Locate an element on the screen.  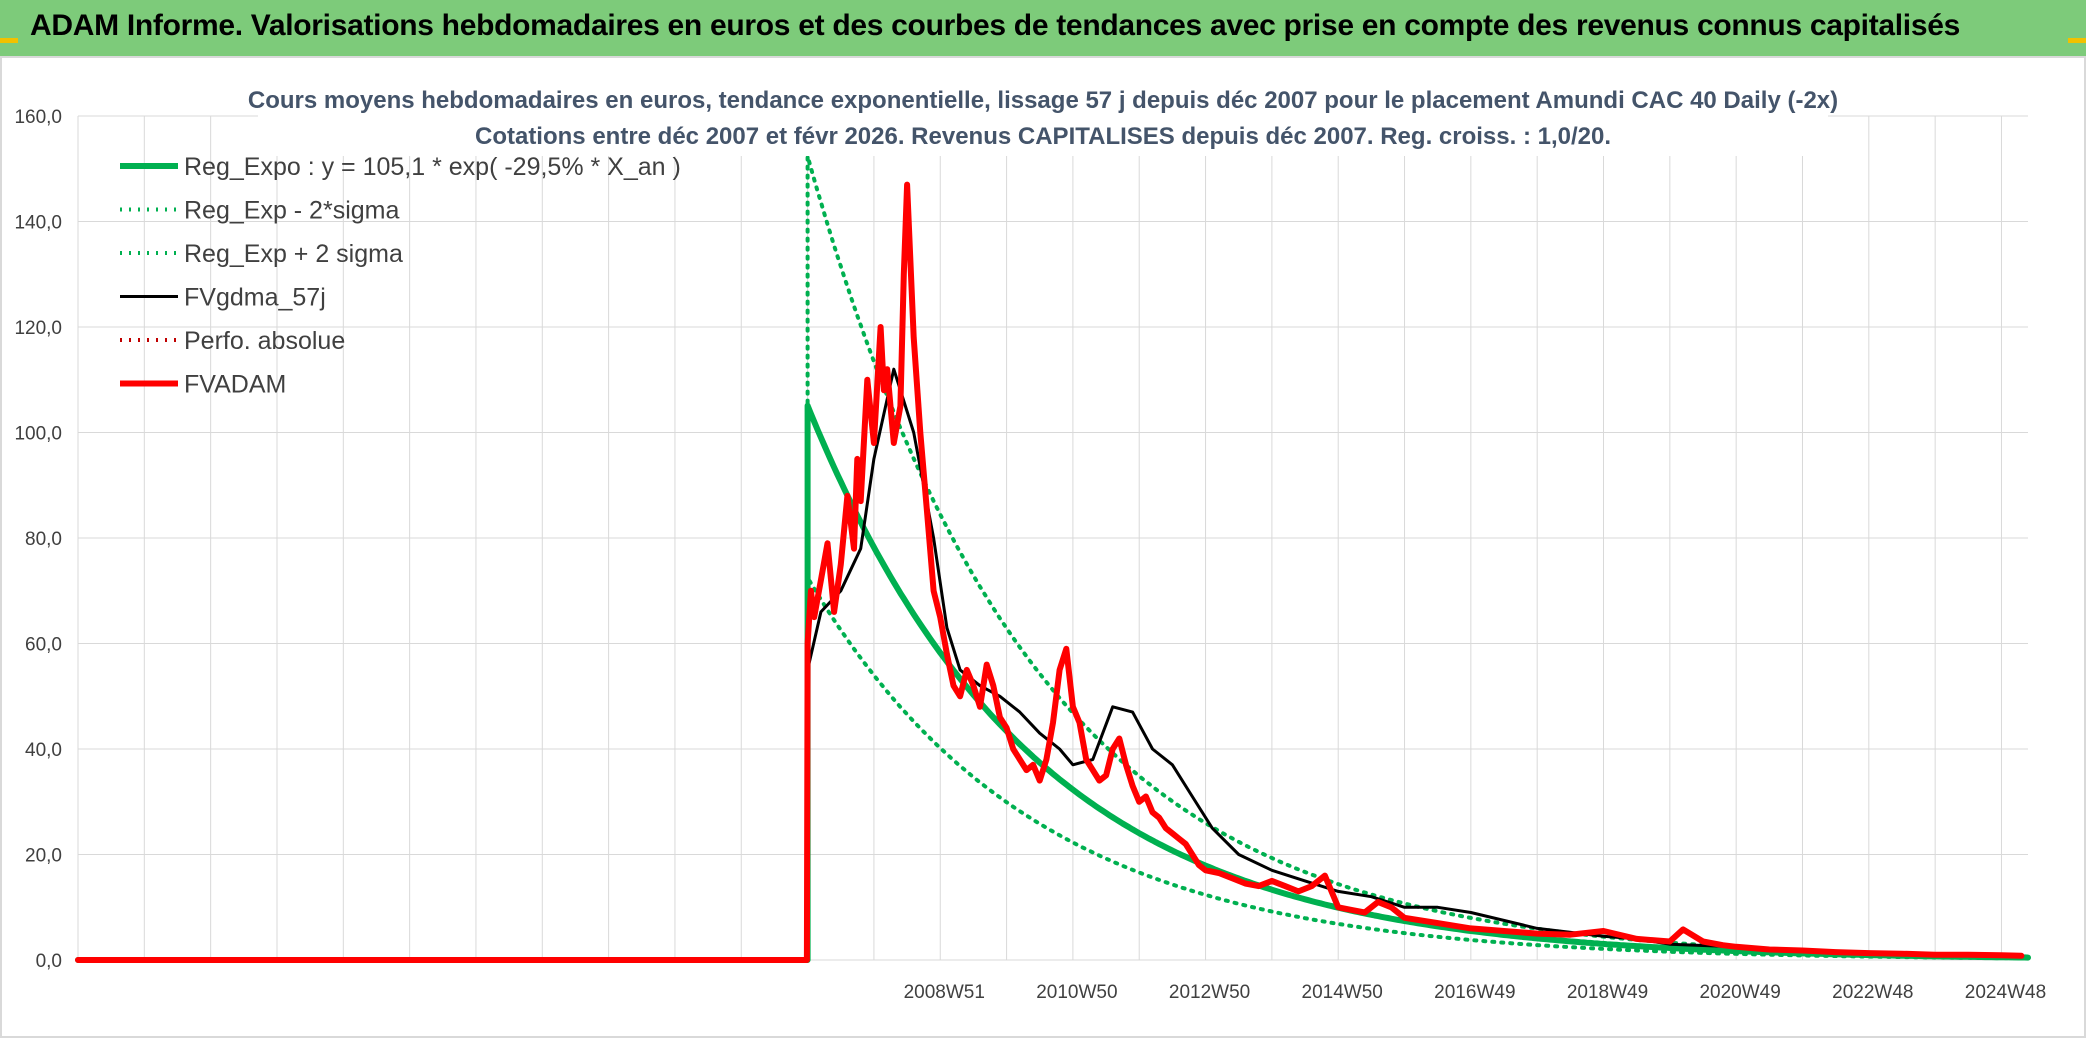
x-tick-label: 2024W48 is located at coordinates (2005, 992).